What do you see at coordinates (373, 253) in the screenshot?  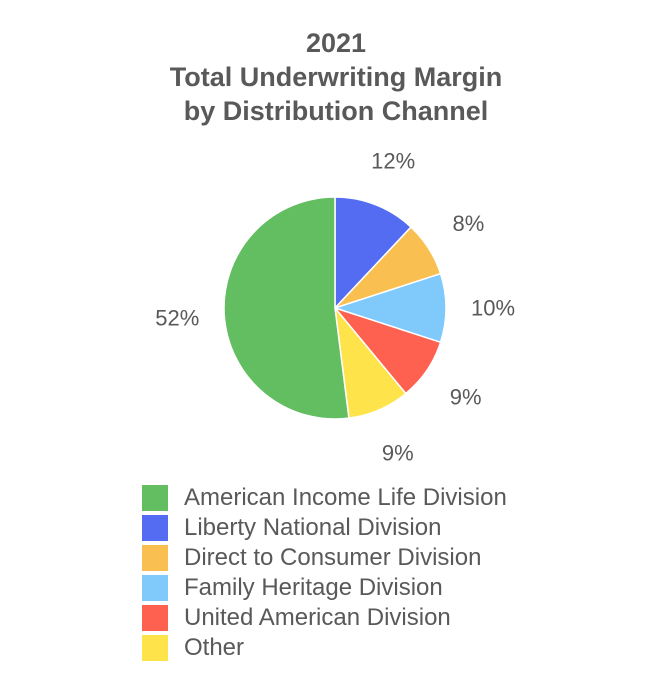 I see `pie-slice-liberty-national` at bounding box center [373, 253].